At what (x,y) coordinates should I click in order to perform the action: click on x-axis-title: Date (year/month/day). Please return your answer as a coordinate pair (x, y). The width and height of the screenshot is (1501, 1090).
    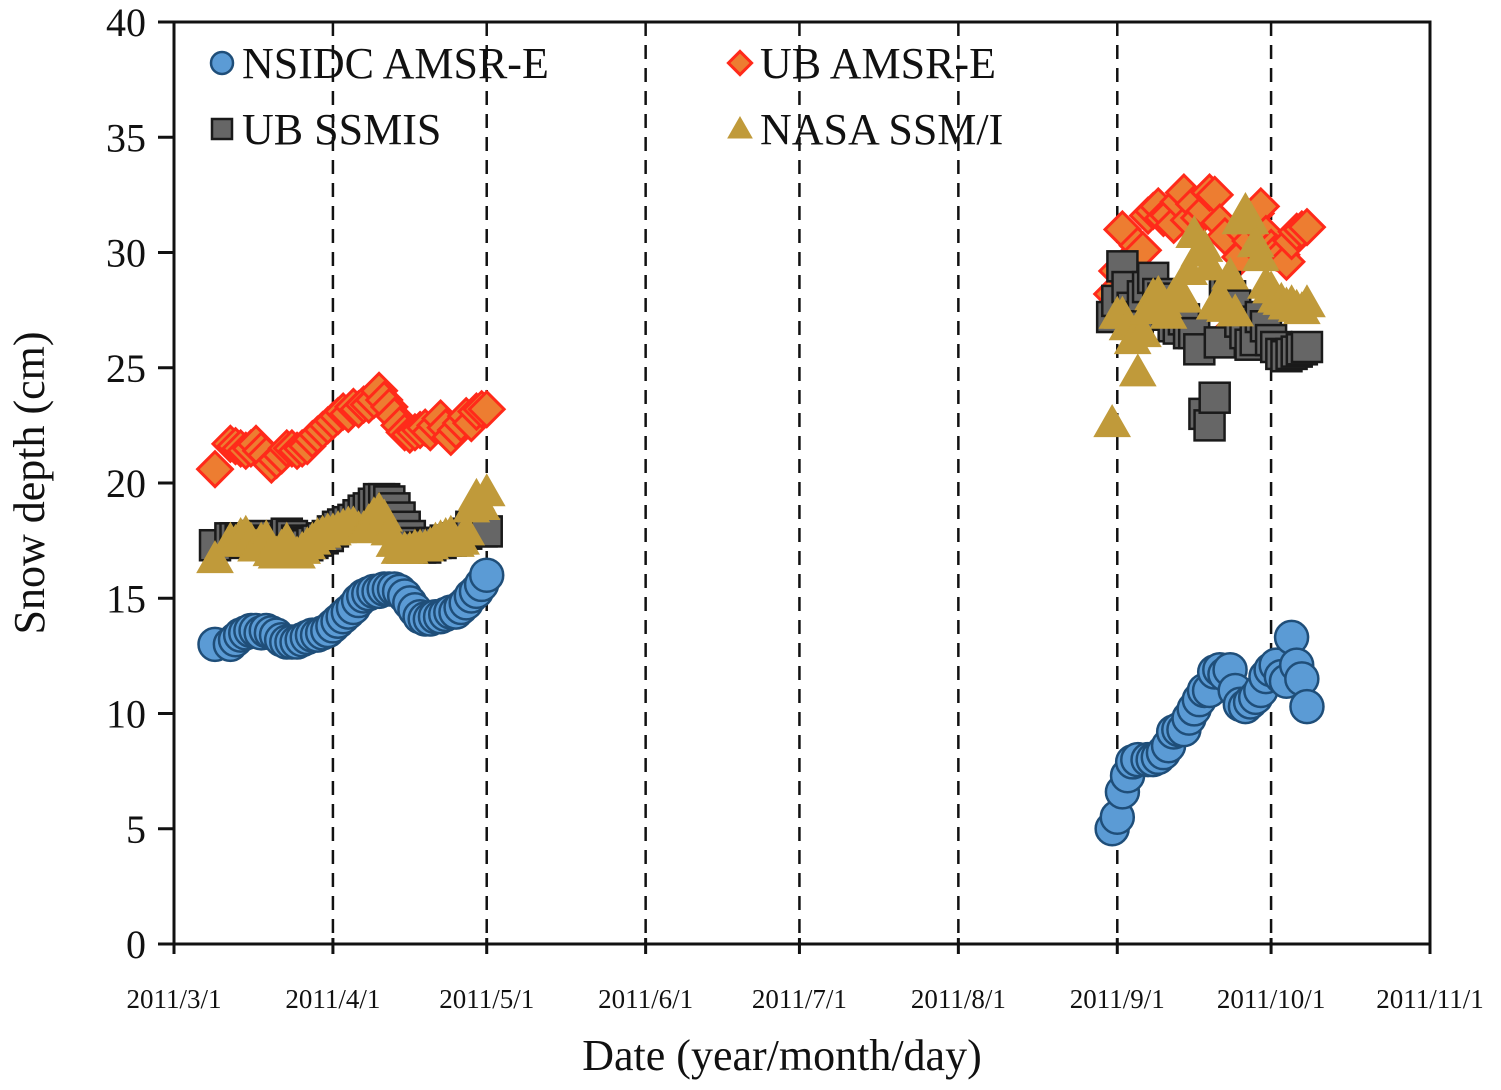
    Looking at the image, I should click on (782, 1055).